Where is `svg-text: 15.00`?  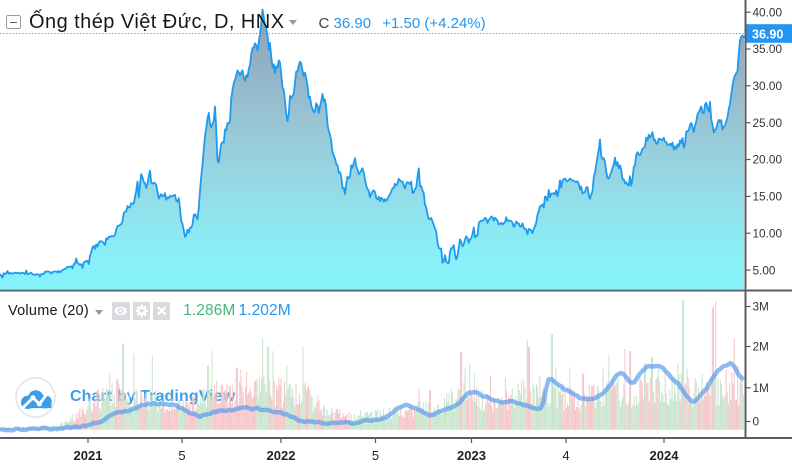
svg-text: 15.00 is located at coordinates (768, 197).